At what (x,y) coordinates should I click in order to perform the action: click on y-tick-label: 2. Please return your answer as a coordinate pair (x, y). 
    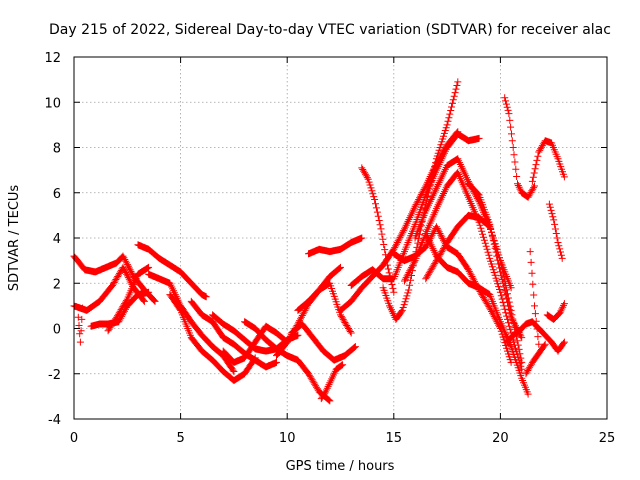
    Looking at the image, I should click on (57, 284).